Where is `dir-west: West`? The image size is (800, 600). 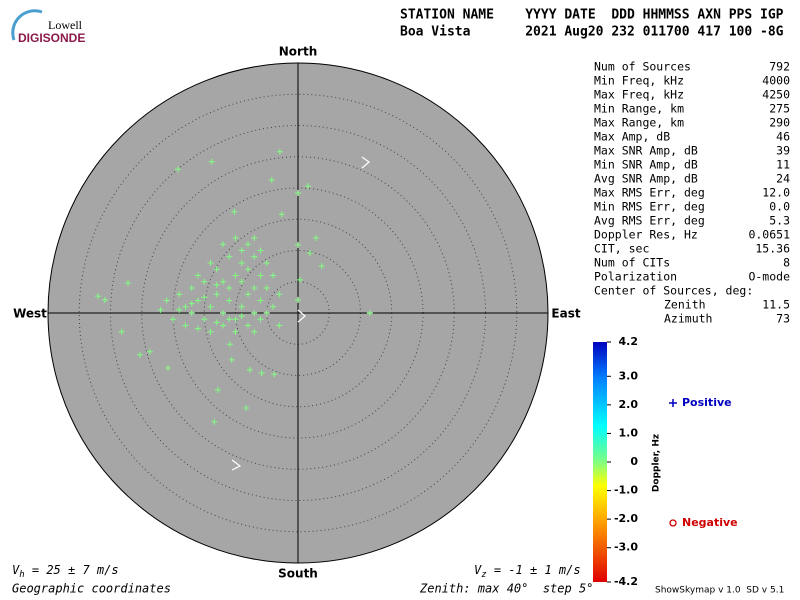 dir-west: West is located at coordinates (30, 314).